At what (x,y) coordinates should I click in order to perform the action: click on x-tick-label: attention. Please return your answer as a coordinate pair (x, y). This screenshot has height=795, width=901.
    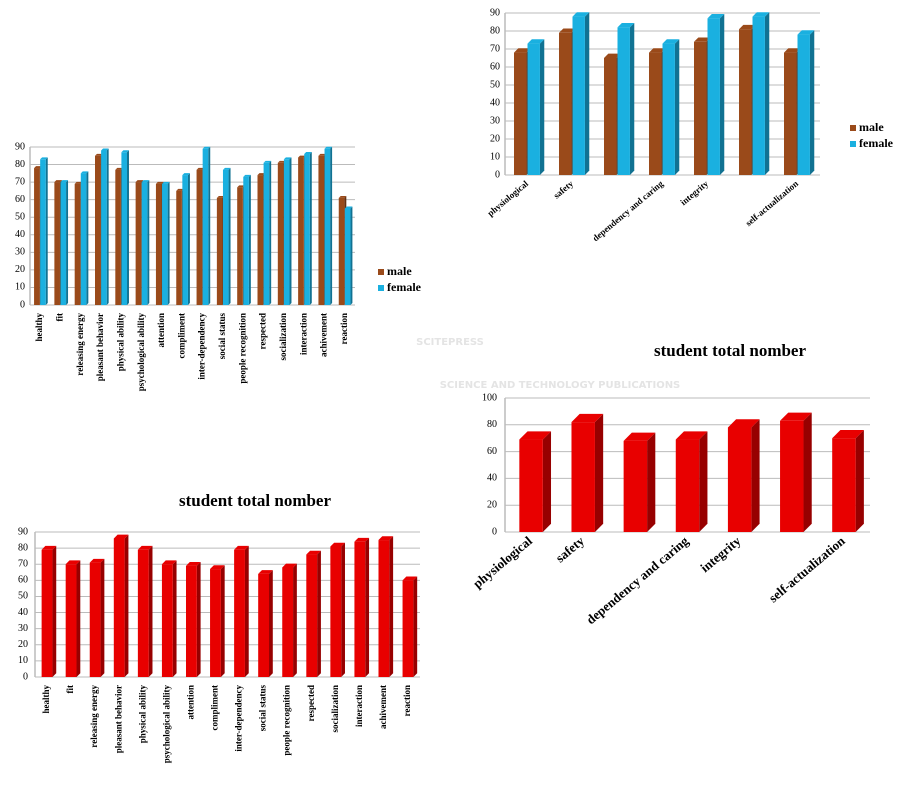
    Looking at the image, I should click on (190, 702).